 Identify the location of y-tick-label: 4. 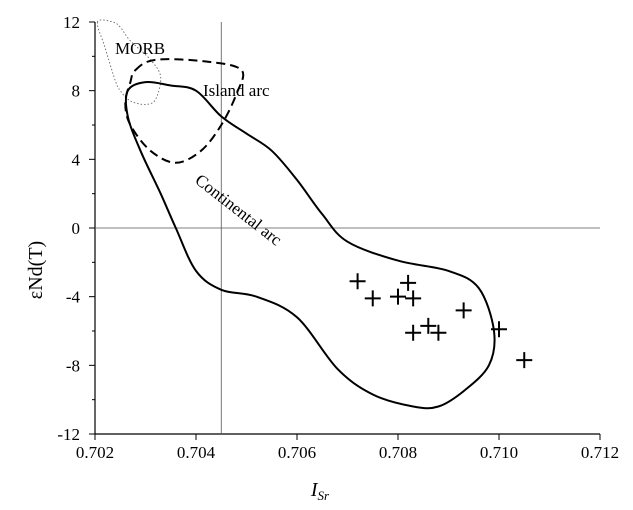
(76, 159).